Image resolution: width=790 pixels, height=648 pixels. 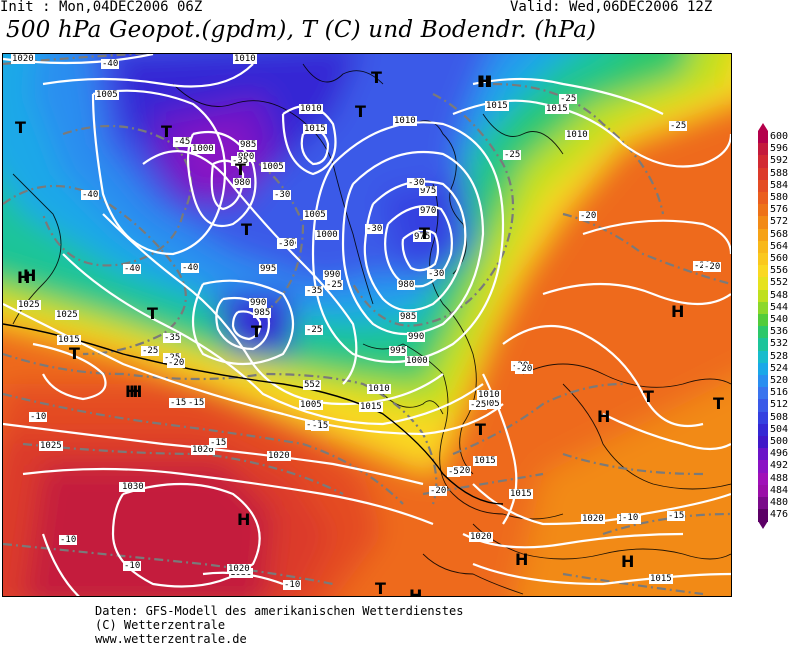 What do you see at coordinates (779, 307) in the screenshot?
I see `legend-tick-label: 544` at bounding box center [779, 307].